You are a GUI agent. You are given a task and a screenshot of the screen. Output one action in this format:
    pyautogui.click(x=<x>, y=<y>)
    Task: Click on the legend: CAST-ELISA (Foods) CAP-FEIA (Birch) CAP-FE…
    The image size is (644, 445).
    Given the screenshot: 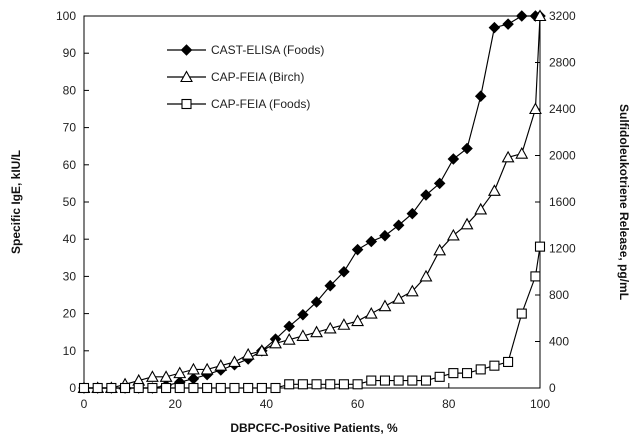 What is the action you would take?
    pyautogui.click(x=245, y=77)
    